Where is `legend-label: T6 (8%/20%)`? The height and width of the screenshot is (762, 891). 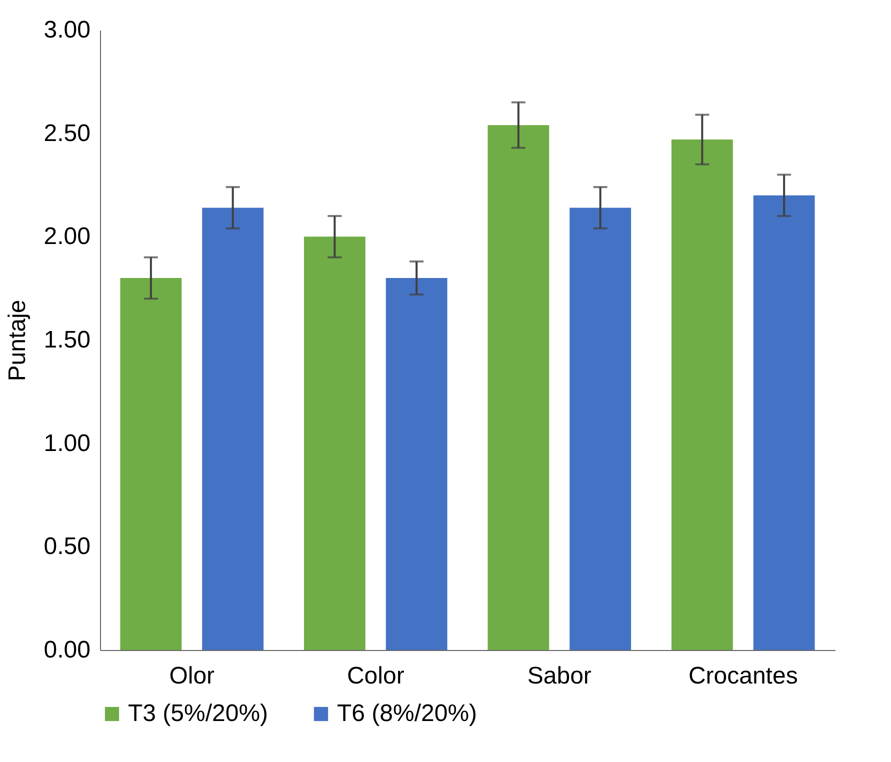 legend-label: T6 (8%/20%) is located at coordinates (407, 713).